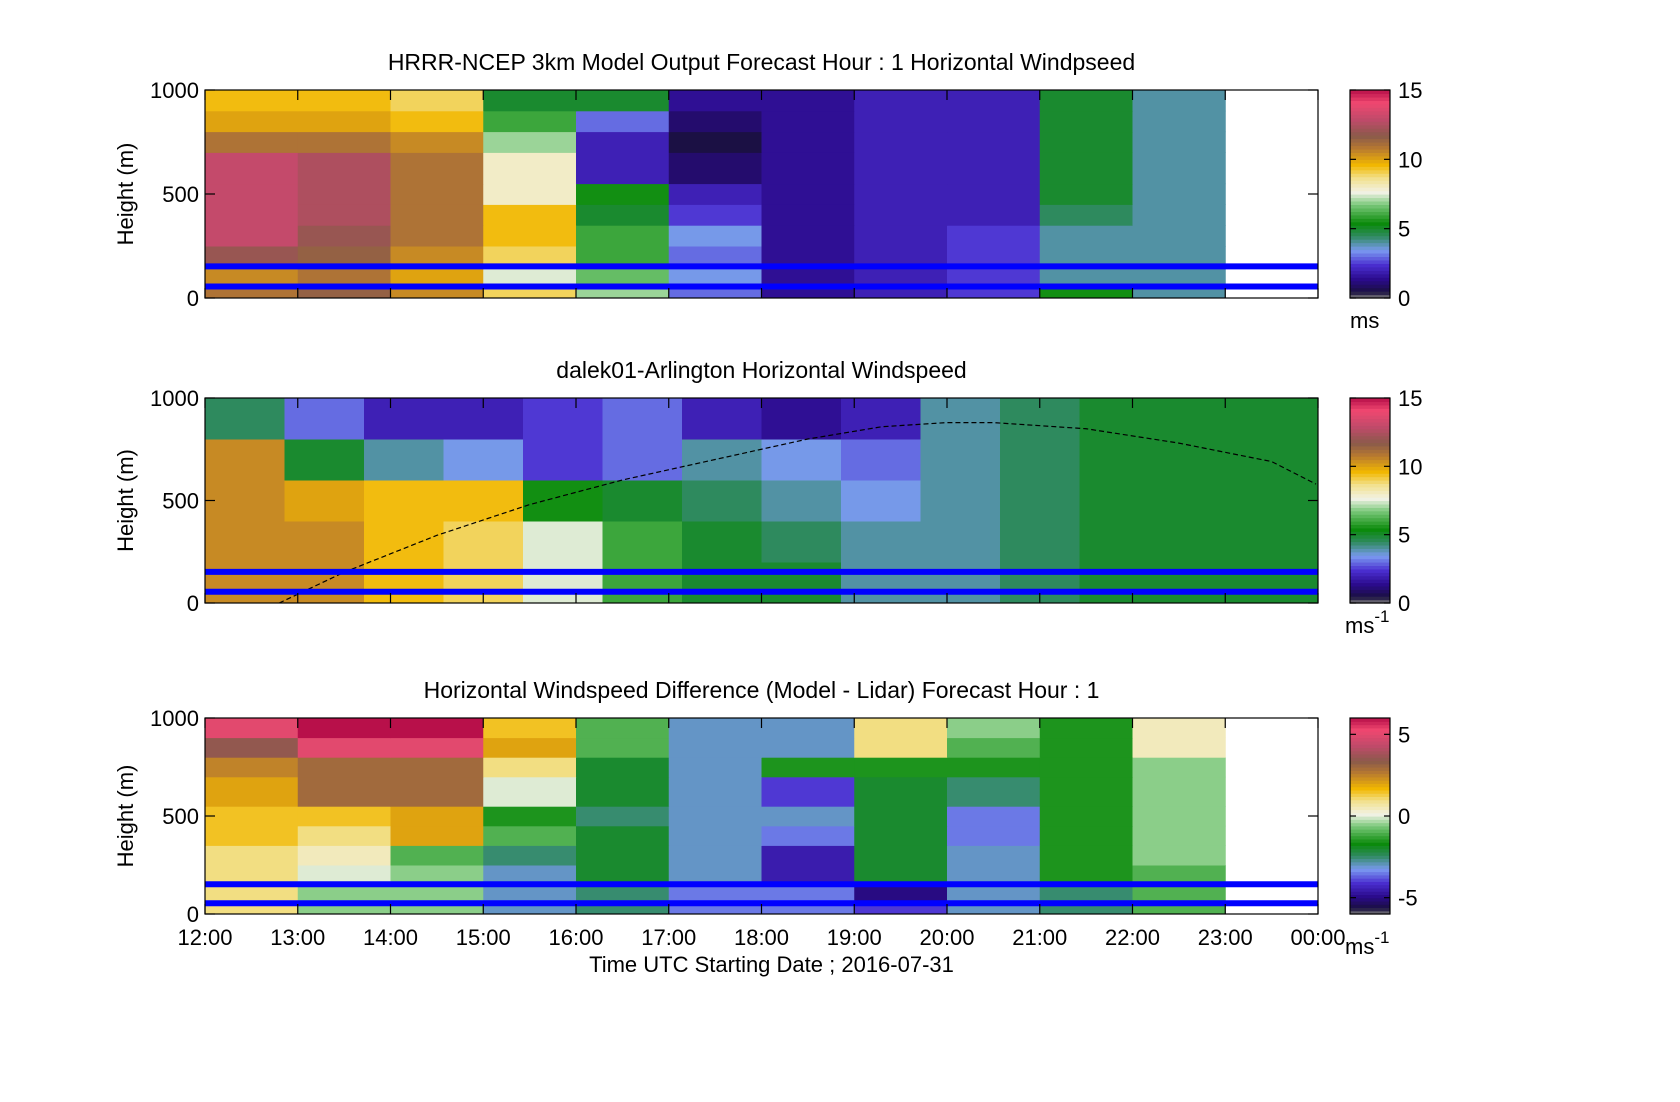 The height and width of the screenshot is (1102, 1680). Describe the element at coordinates (1404, 603) in the screenshot. I see `colorbar-tick-label: 0` at that location.